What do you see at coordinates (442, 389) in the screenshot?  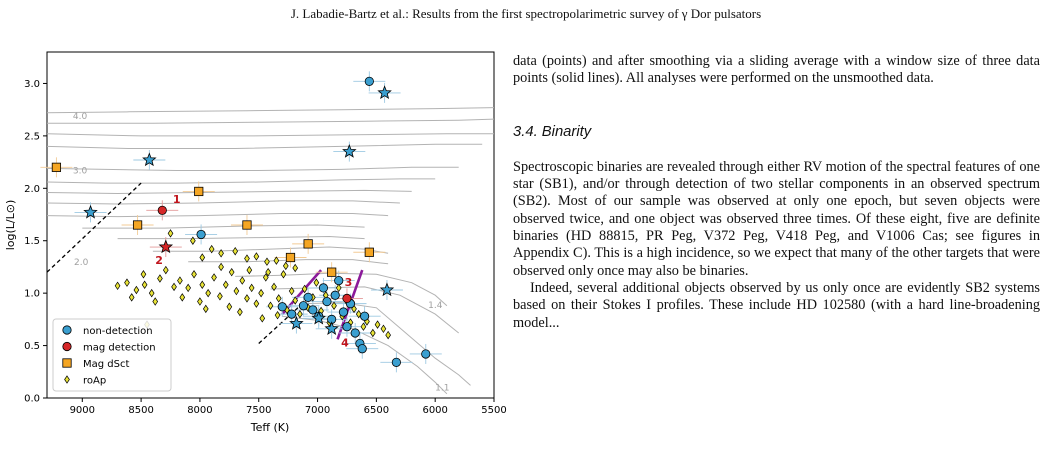 I see `track-mass-label: 1.1` at bounding box center [442, 389].